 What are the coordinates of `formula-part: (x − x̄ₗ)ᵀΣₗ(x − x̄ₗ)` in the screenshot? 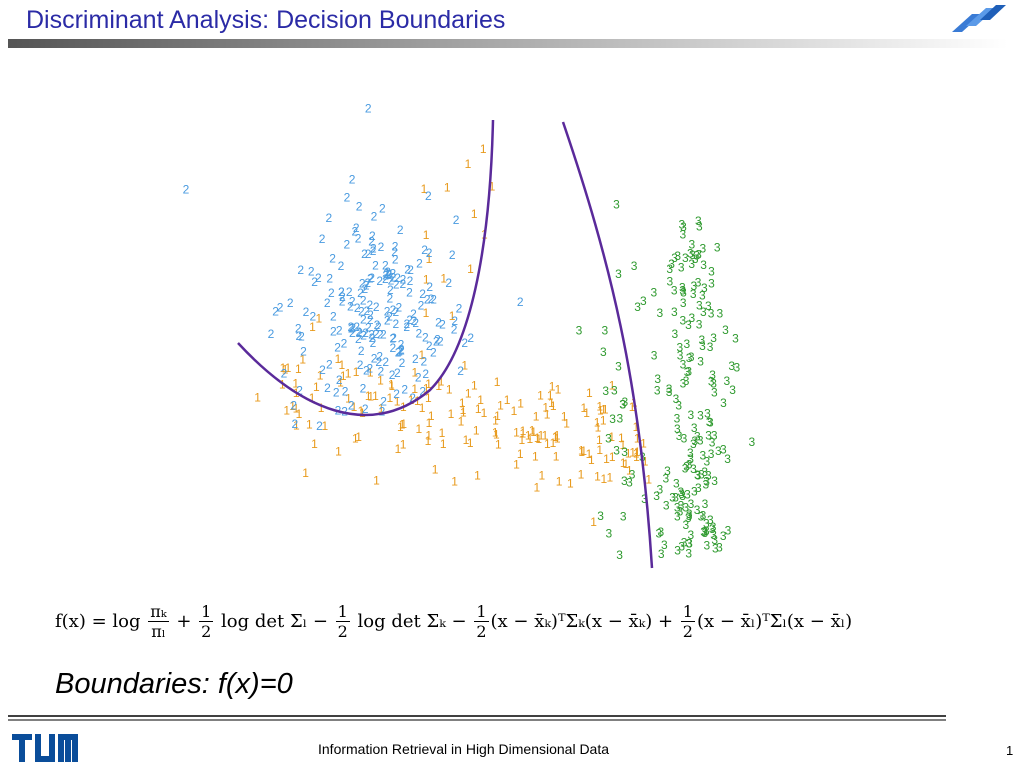 It's located at (774, 621).